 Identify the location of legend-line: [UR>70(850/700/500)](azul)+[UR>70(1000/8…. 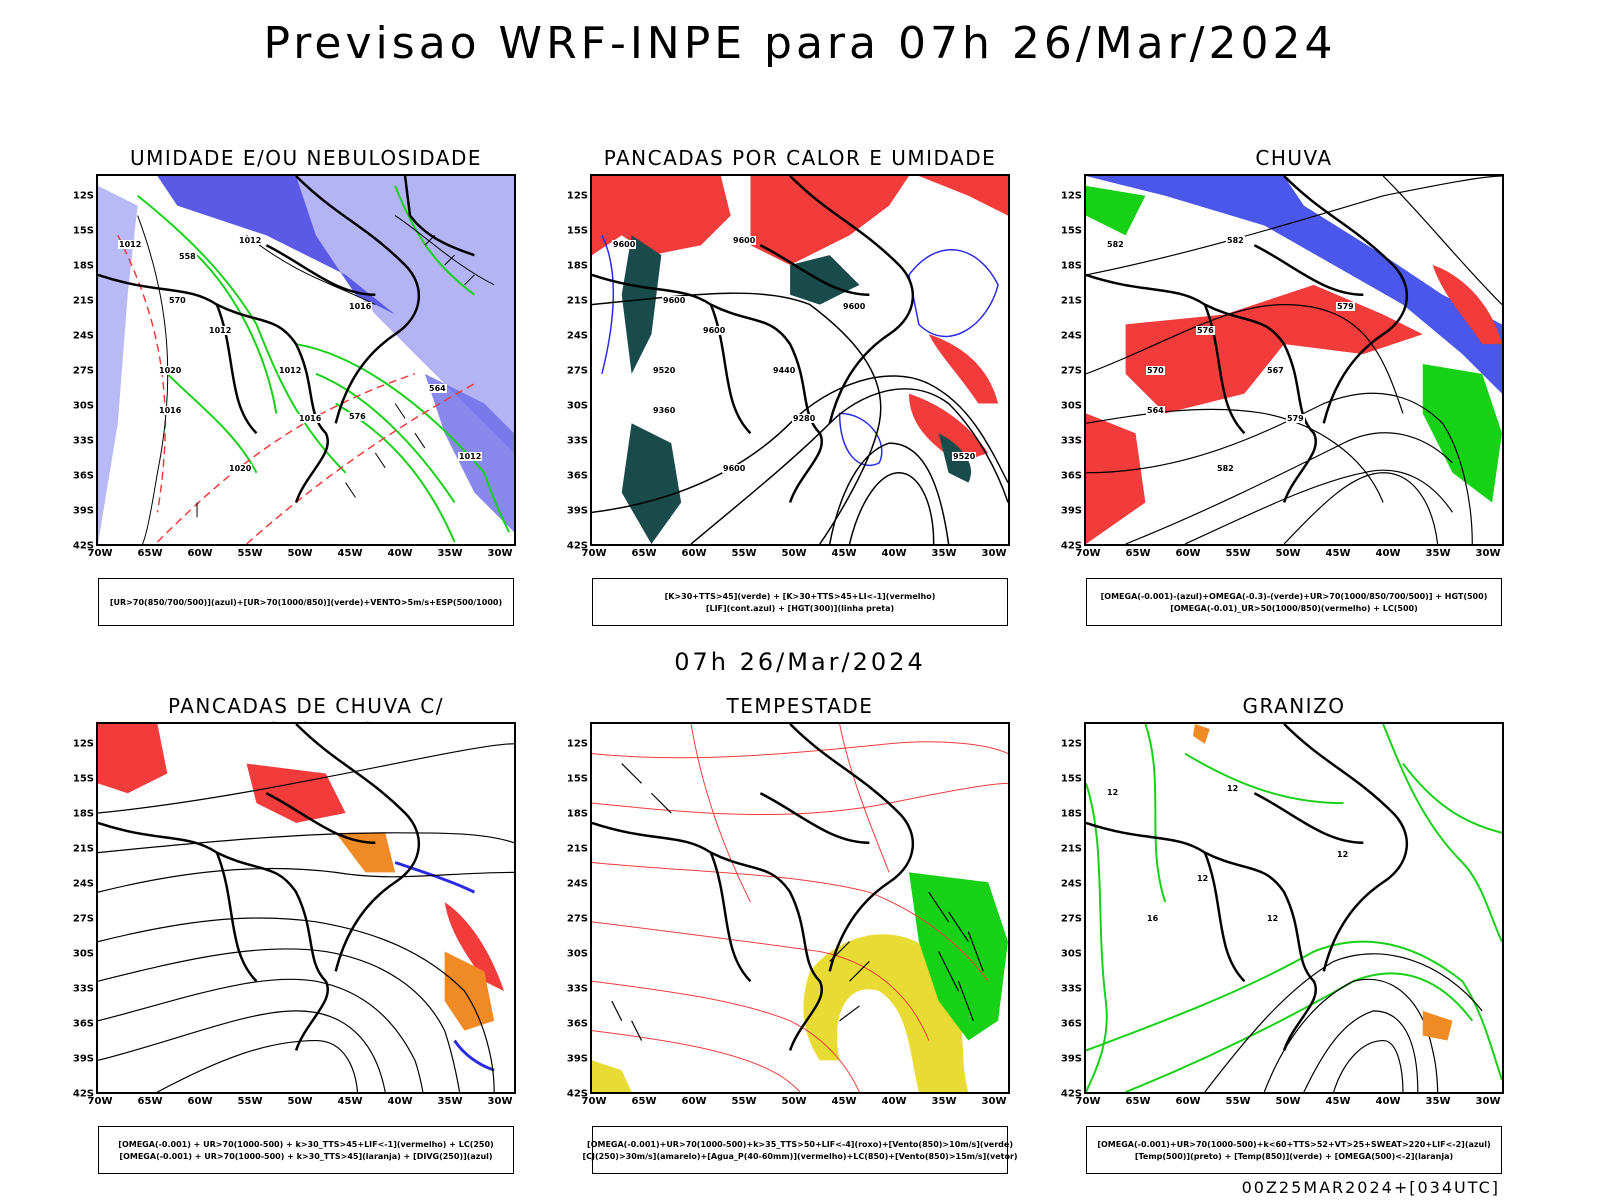
(306, 602).